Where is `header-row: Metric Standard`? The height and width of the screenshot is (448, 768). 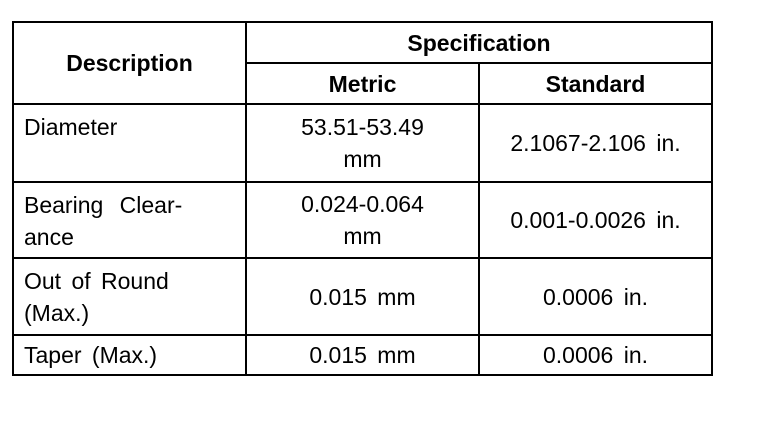 header-row: Metric Standard is located at coordinates (363, 83).